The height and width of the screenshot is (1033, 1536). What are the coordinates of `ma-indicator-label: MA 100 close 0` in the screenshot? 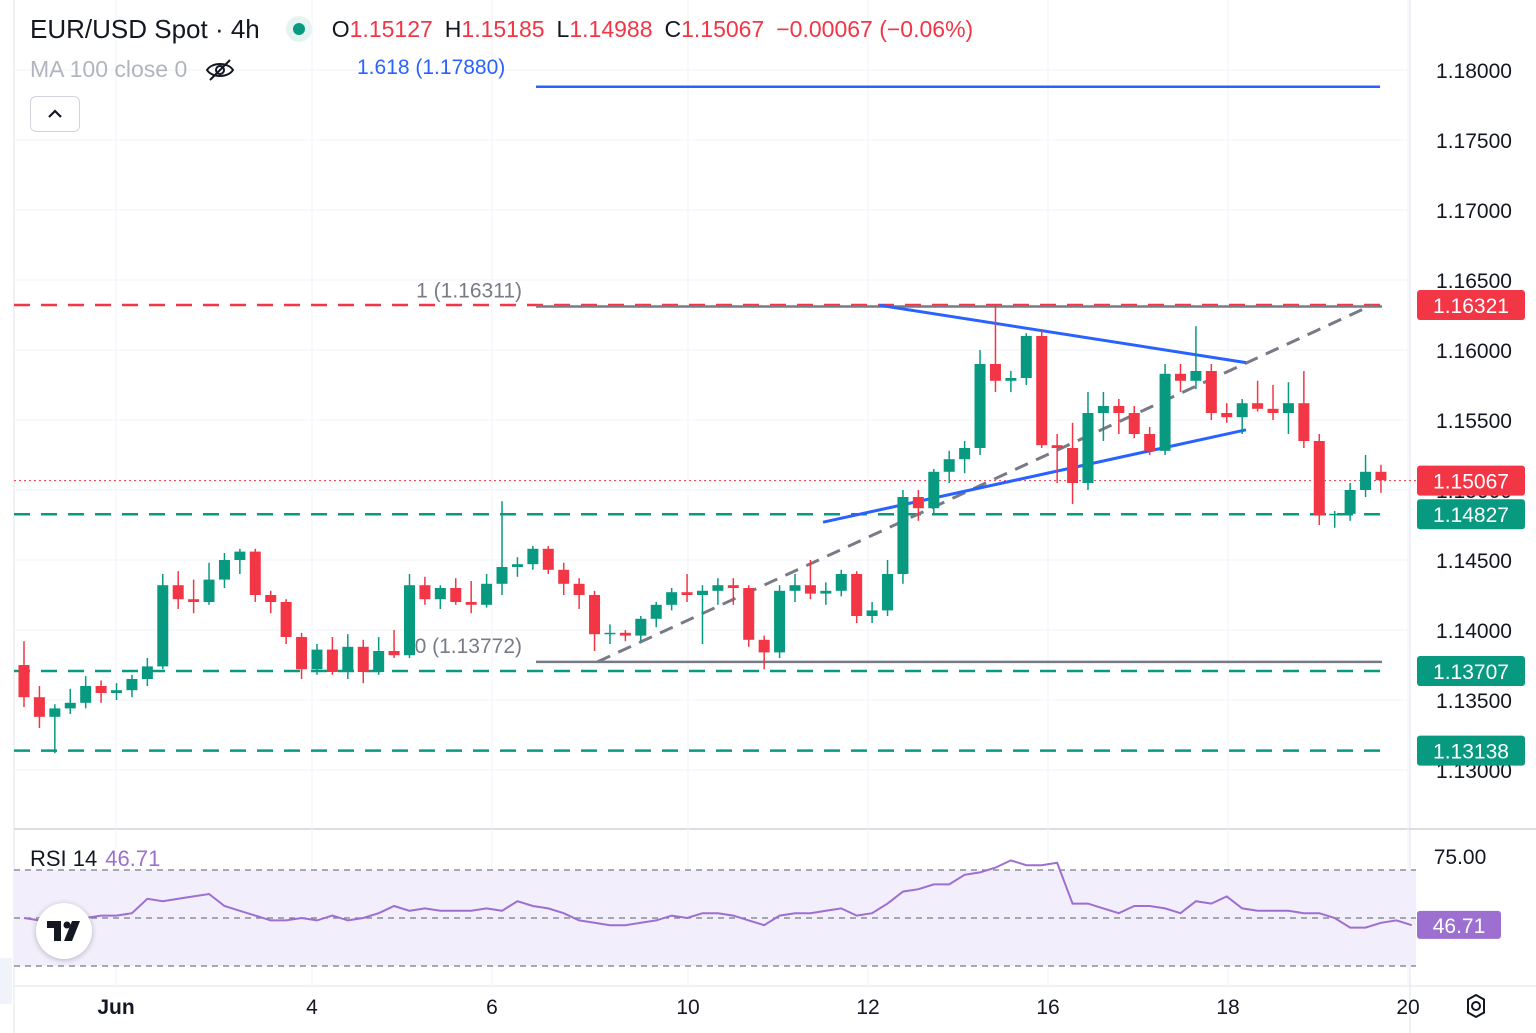 It's located at (132, 69).